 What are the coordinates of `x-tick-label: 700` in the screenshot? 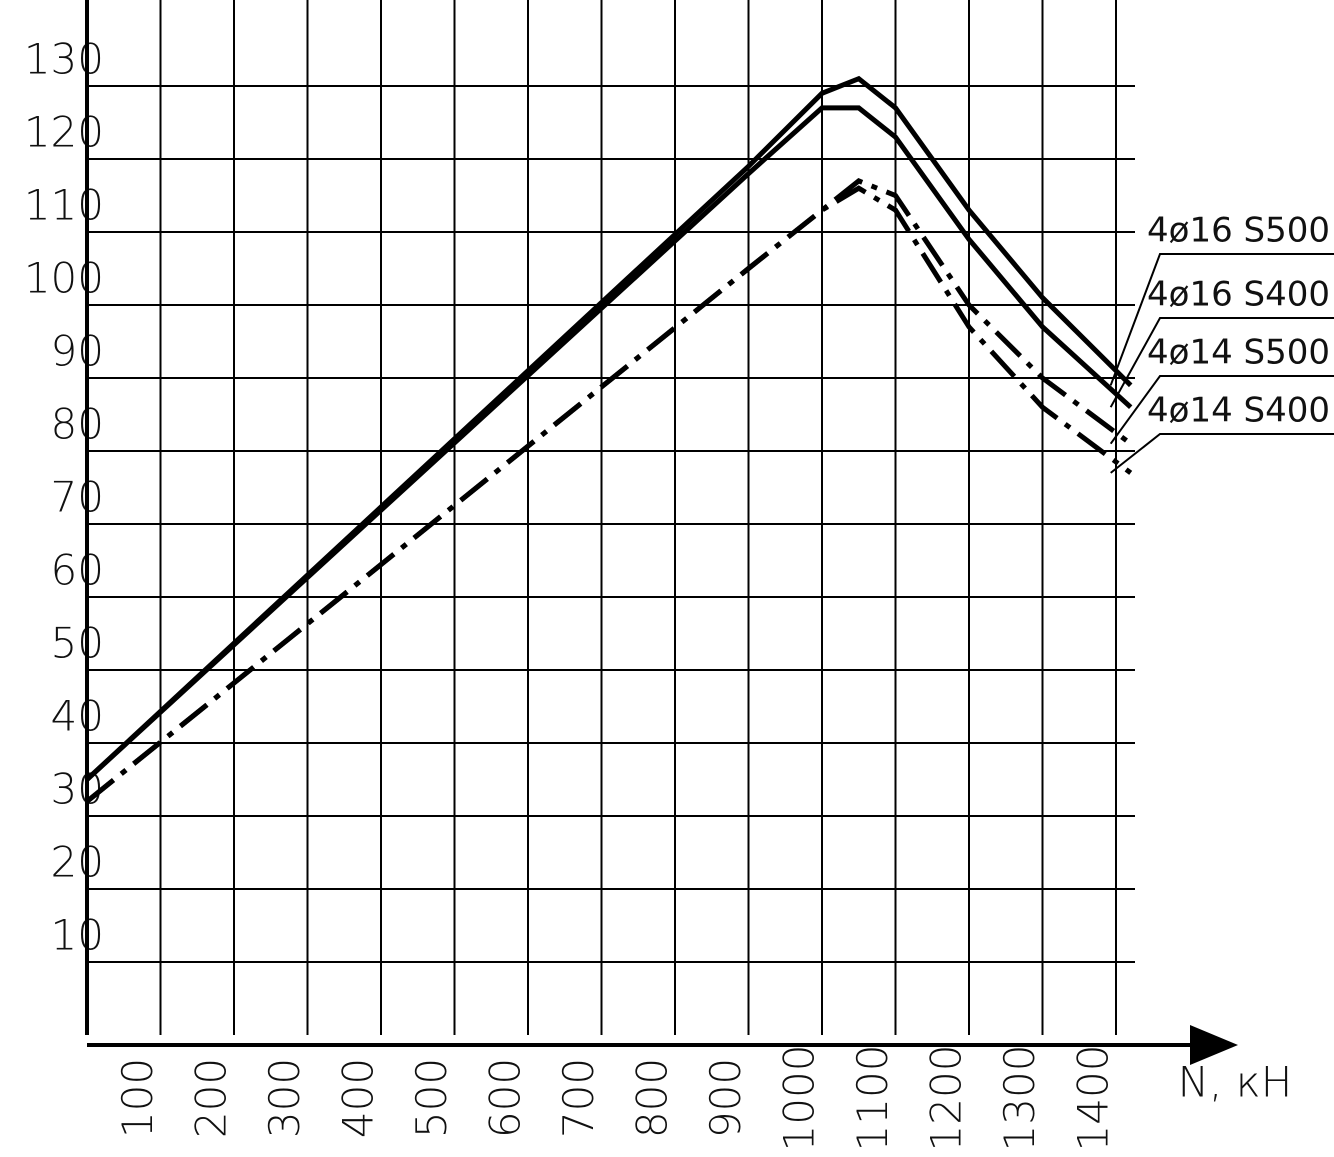 It's located at (578, 1098).